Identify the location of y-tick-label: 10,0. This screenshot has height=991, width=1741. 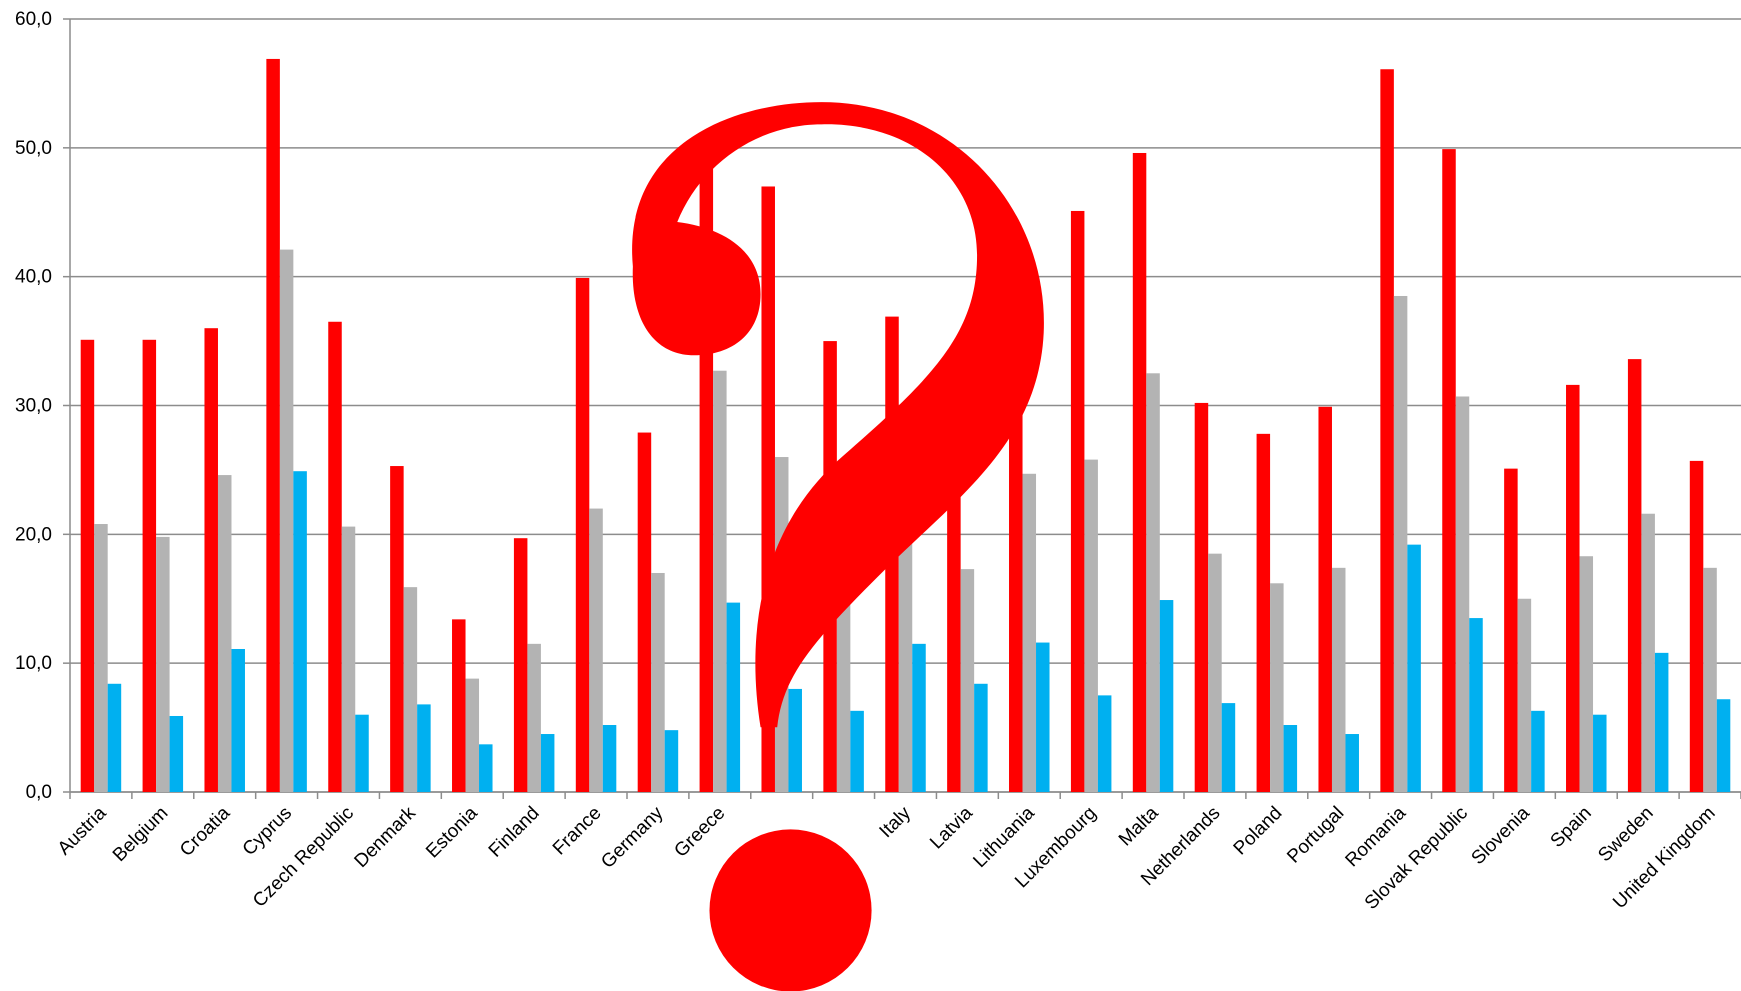
(33, 663).